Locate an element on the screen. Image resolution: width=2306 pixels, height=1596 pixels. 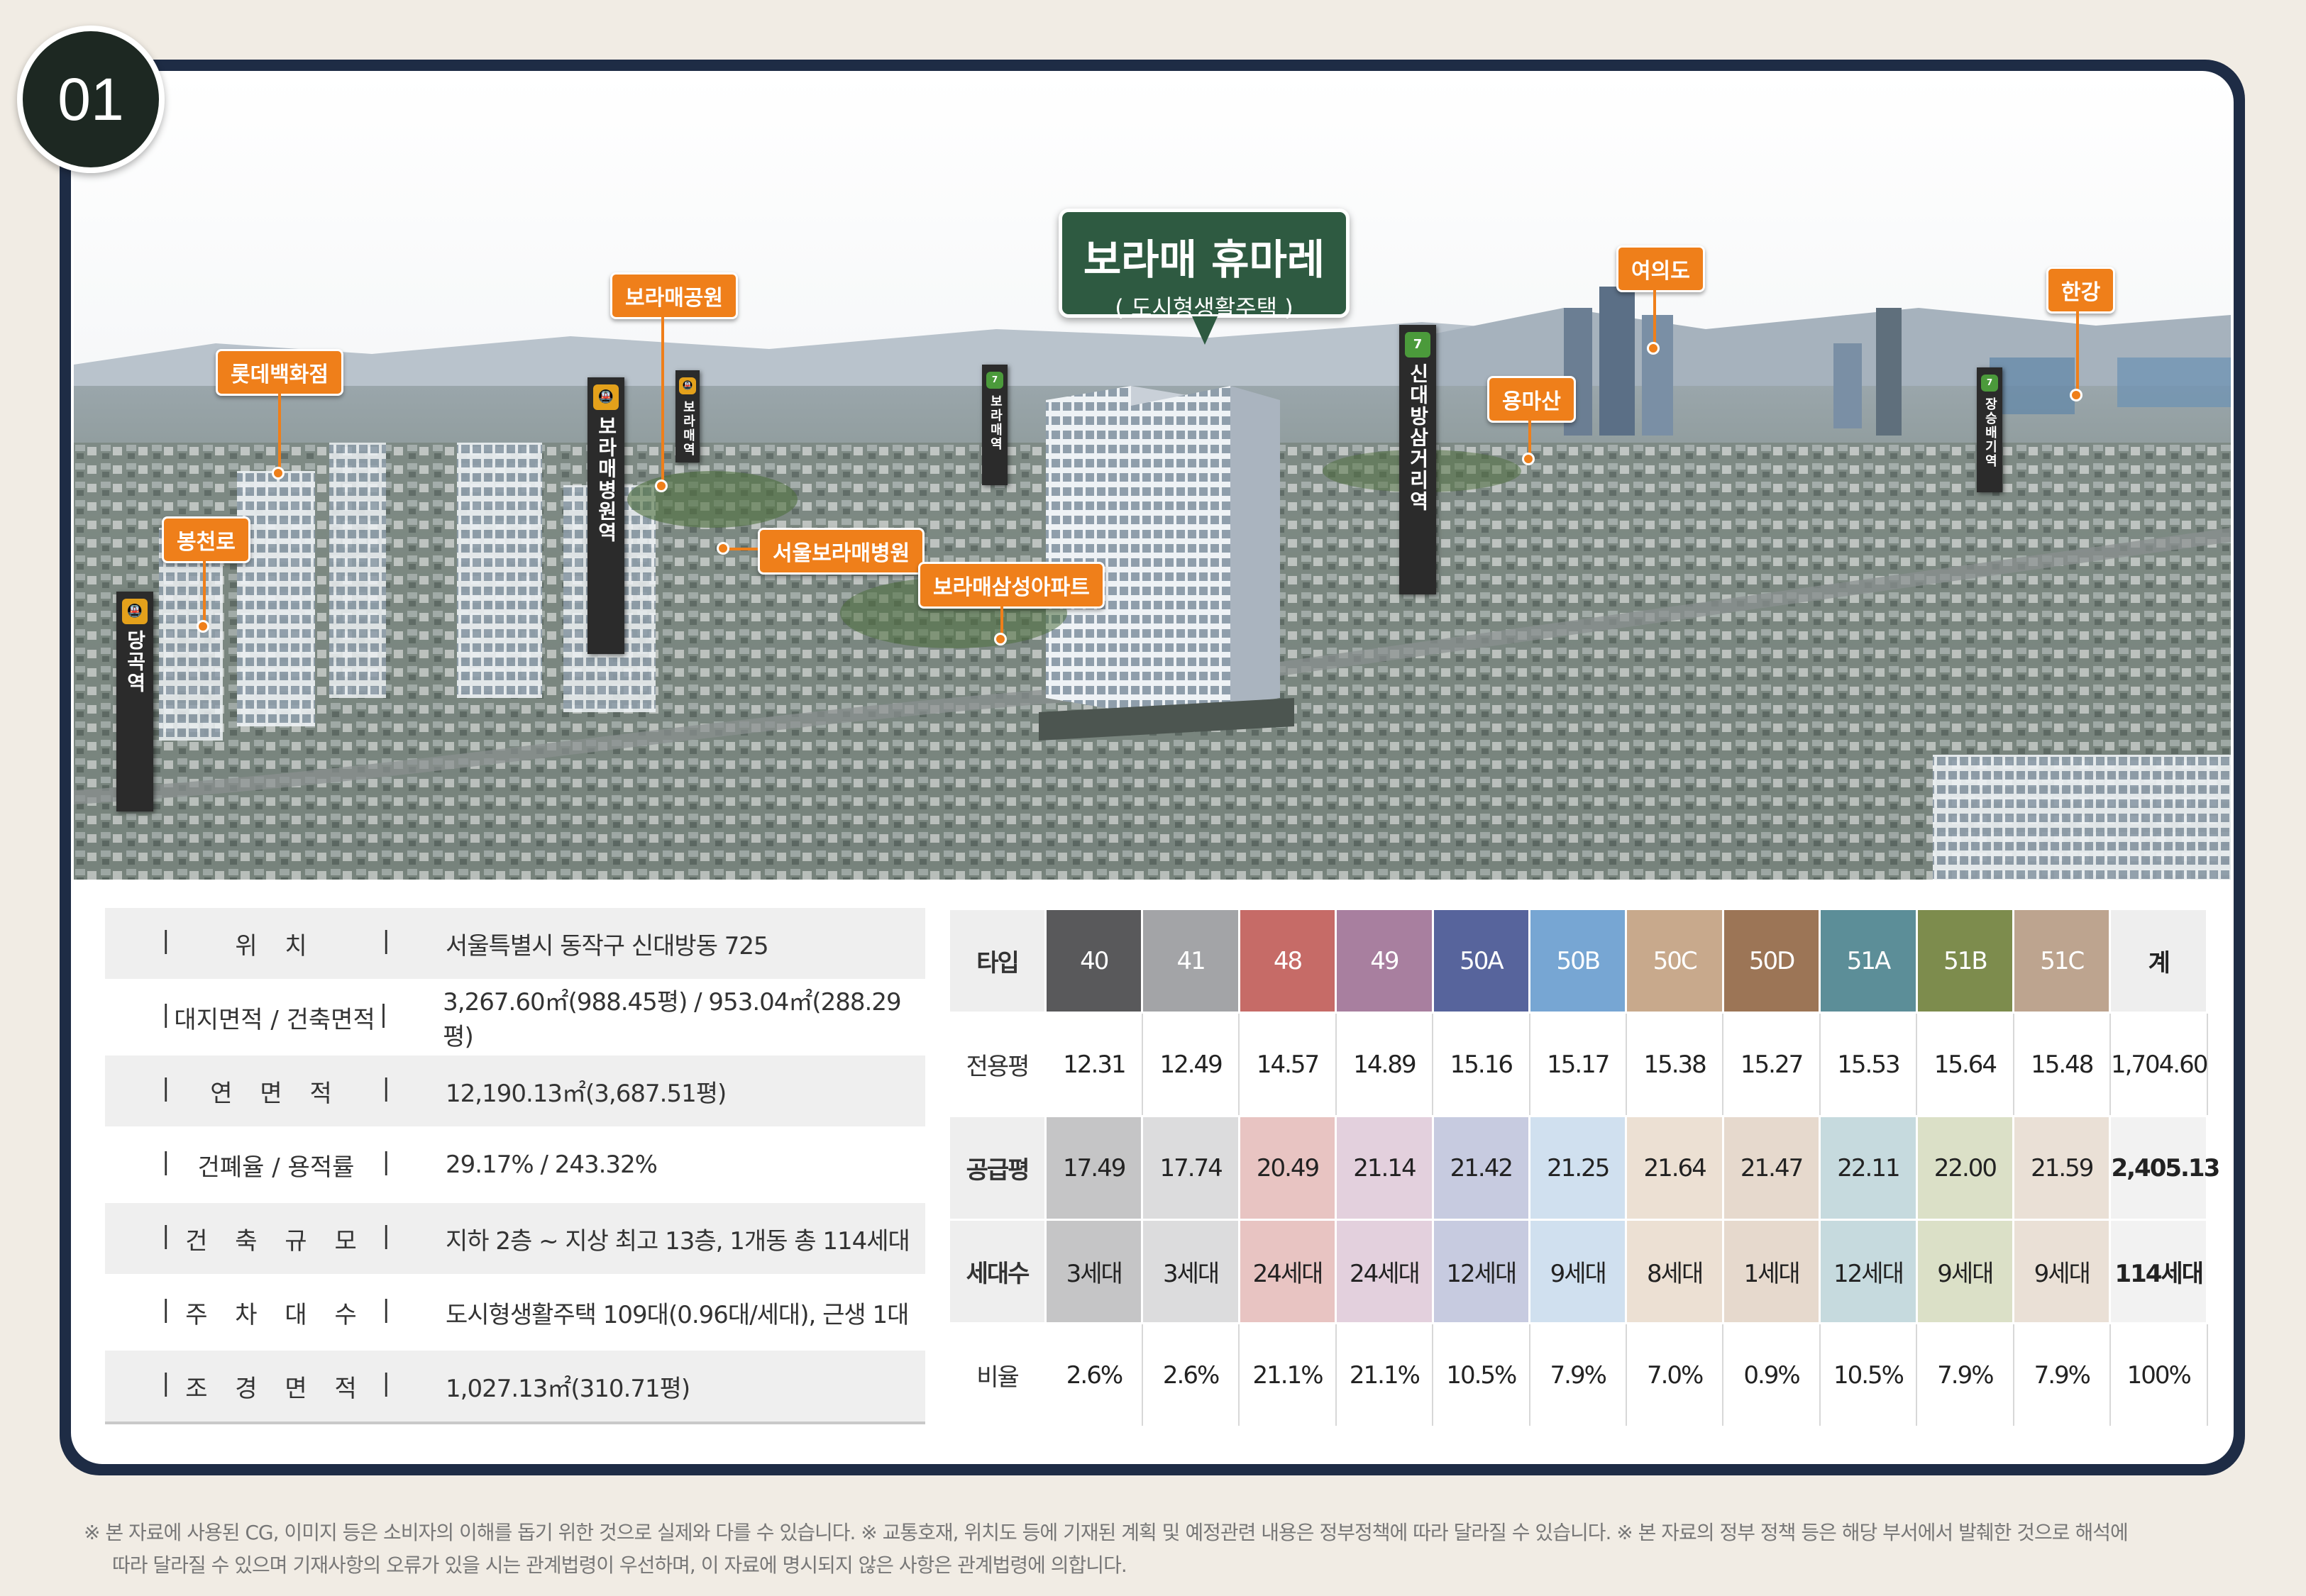
info-row-location: | 위 치 | 서울특별시 동작구 신대방동 725 is located at coordinates (515, 945).